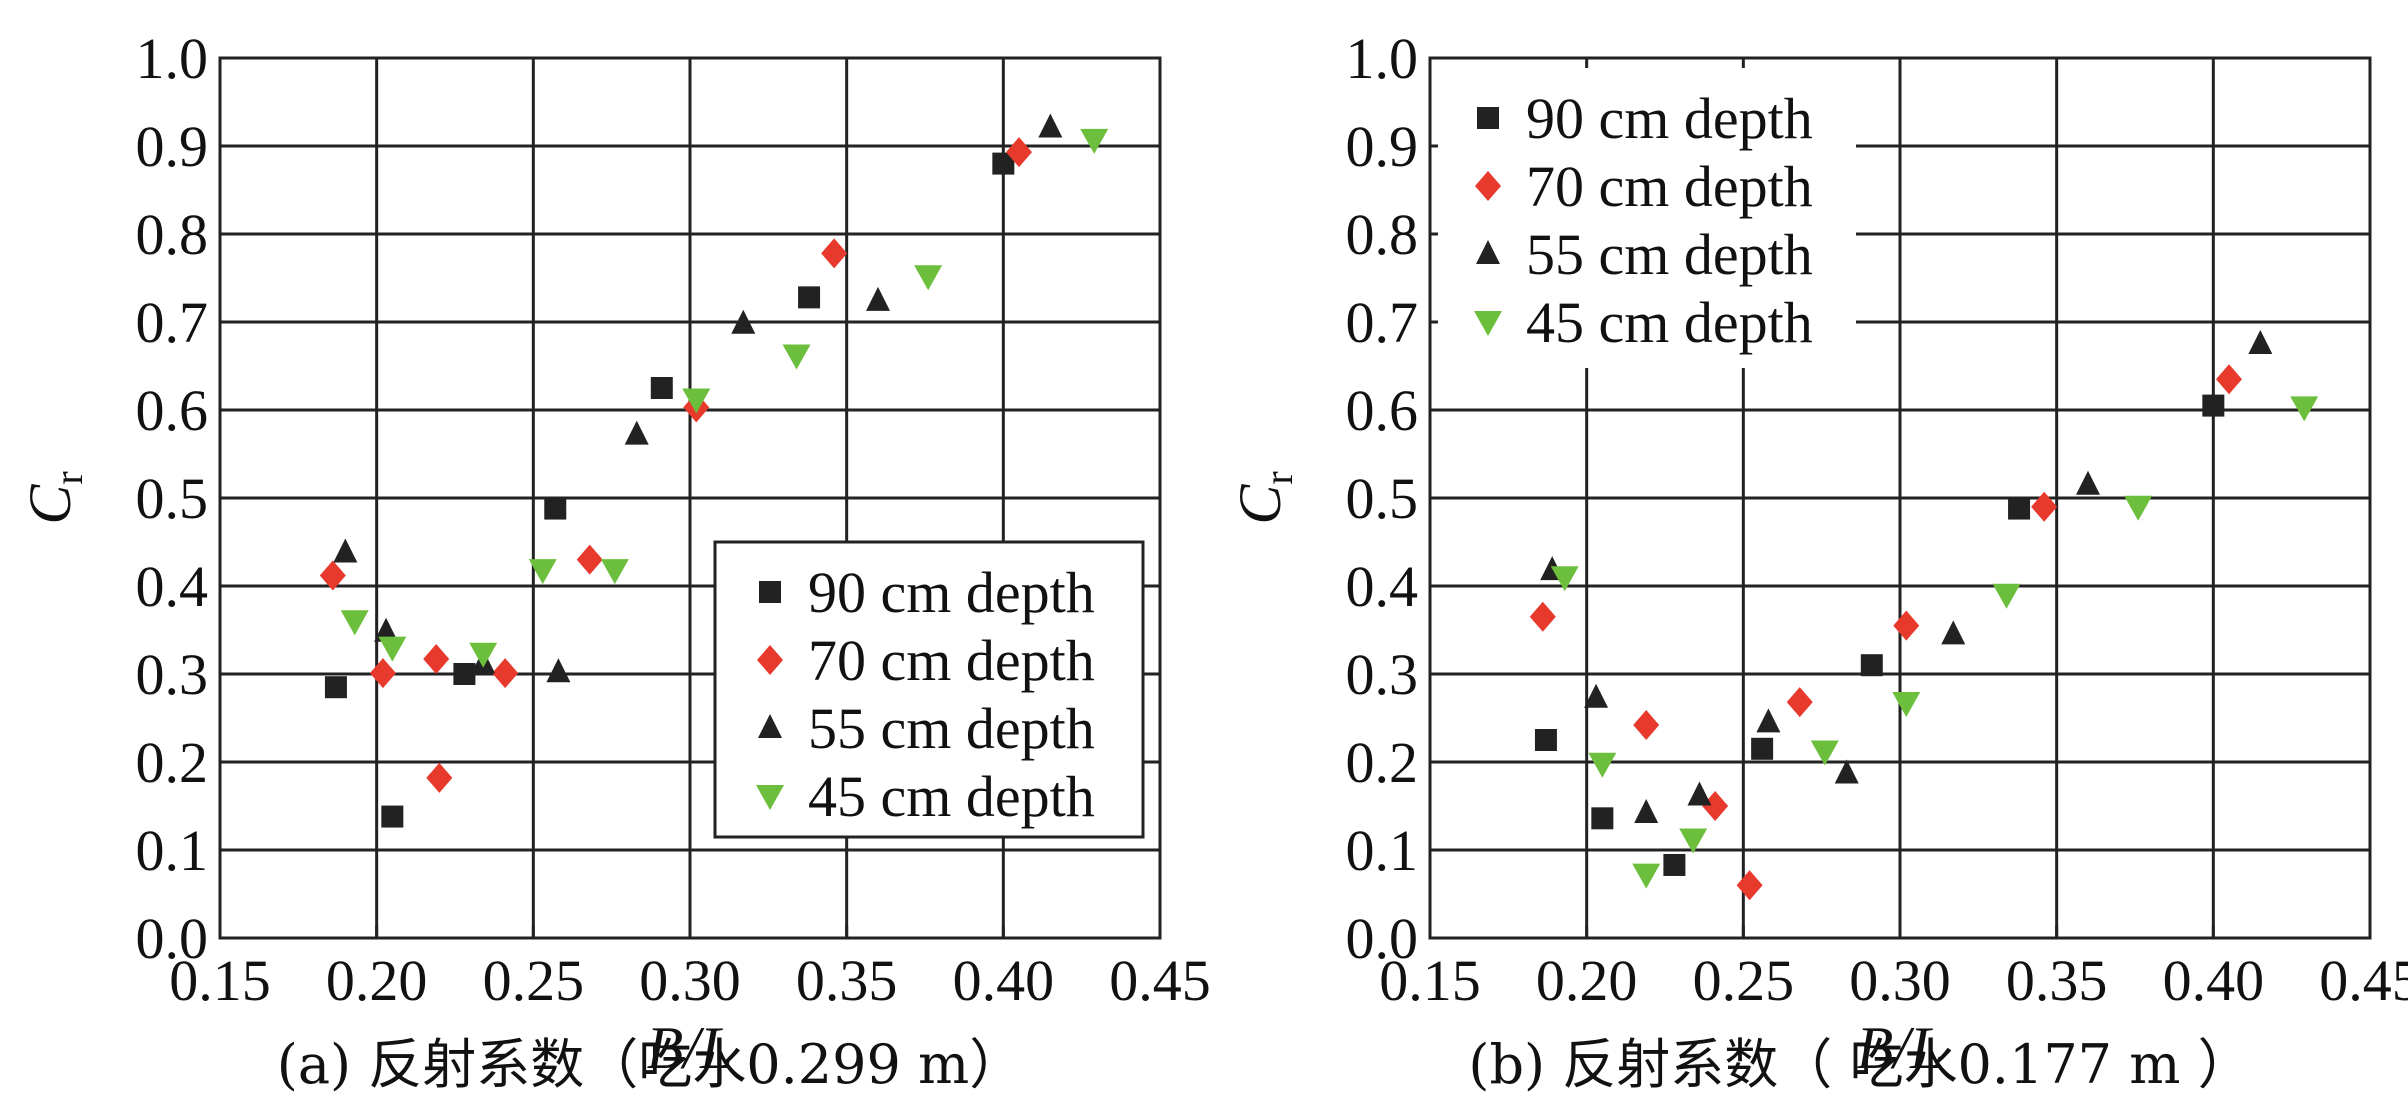  Describe the element at coordinates (1260, 504) in the screenshot. I see `y-axis-title-main: C` at that location.